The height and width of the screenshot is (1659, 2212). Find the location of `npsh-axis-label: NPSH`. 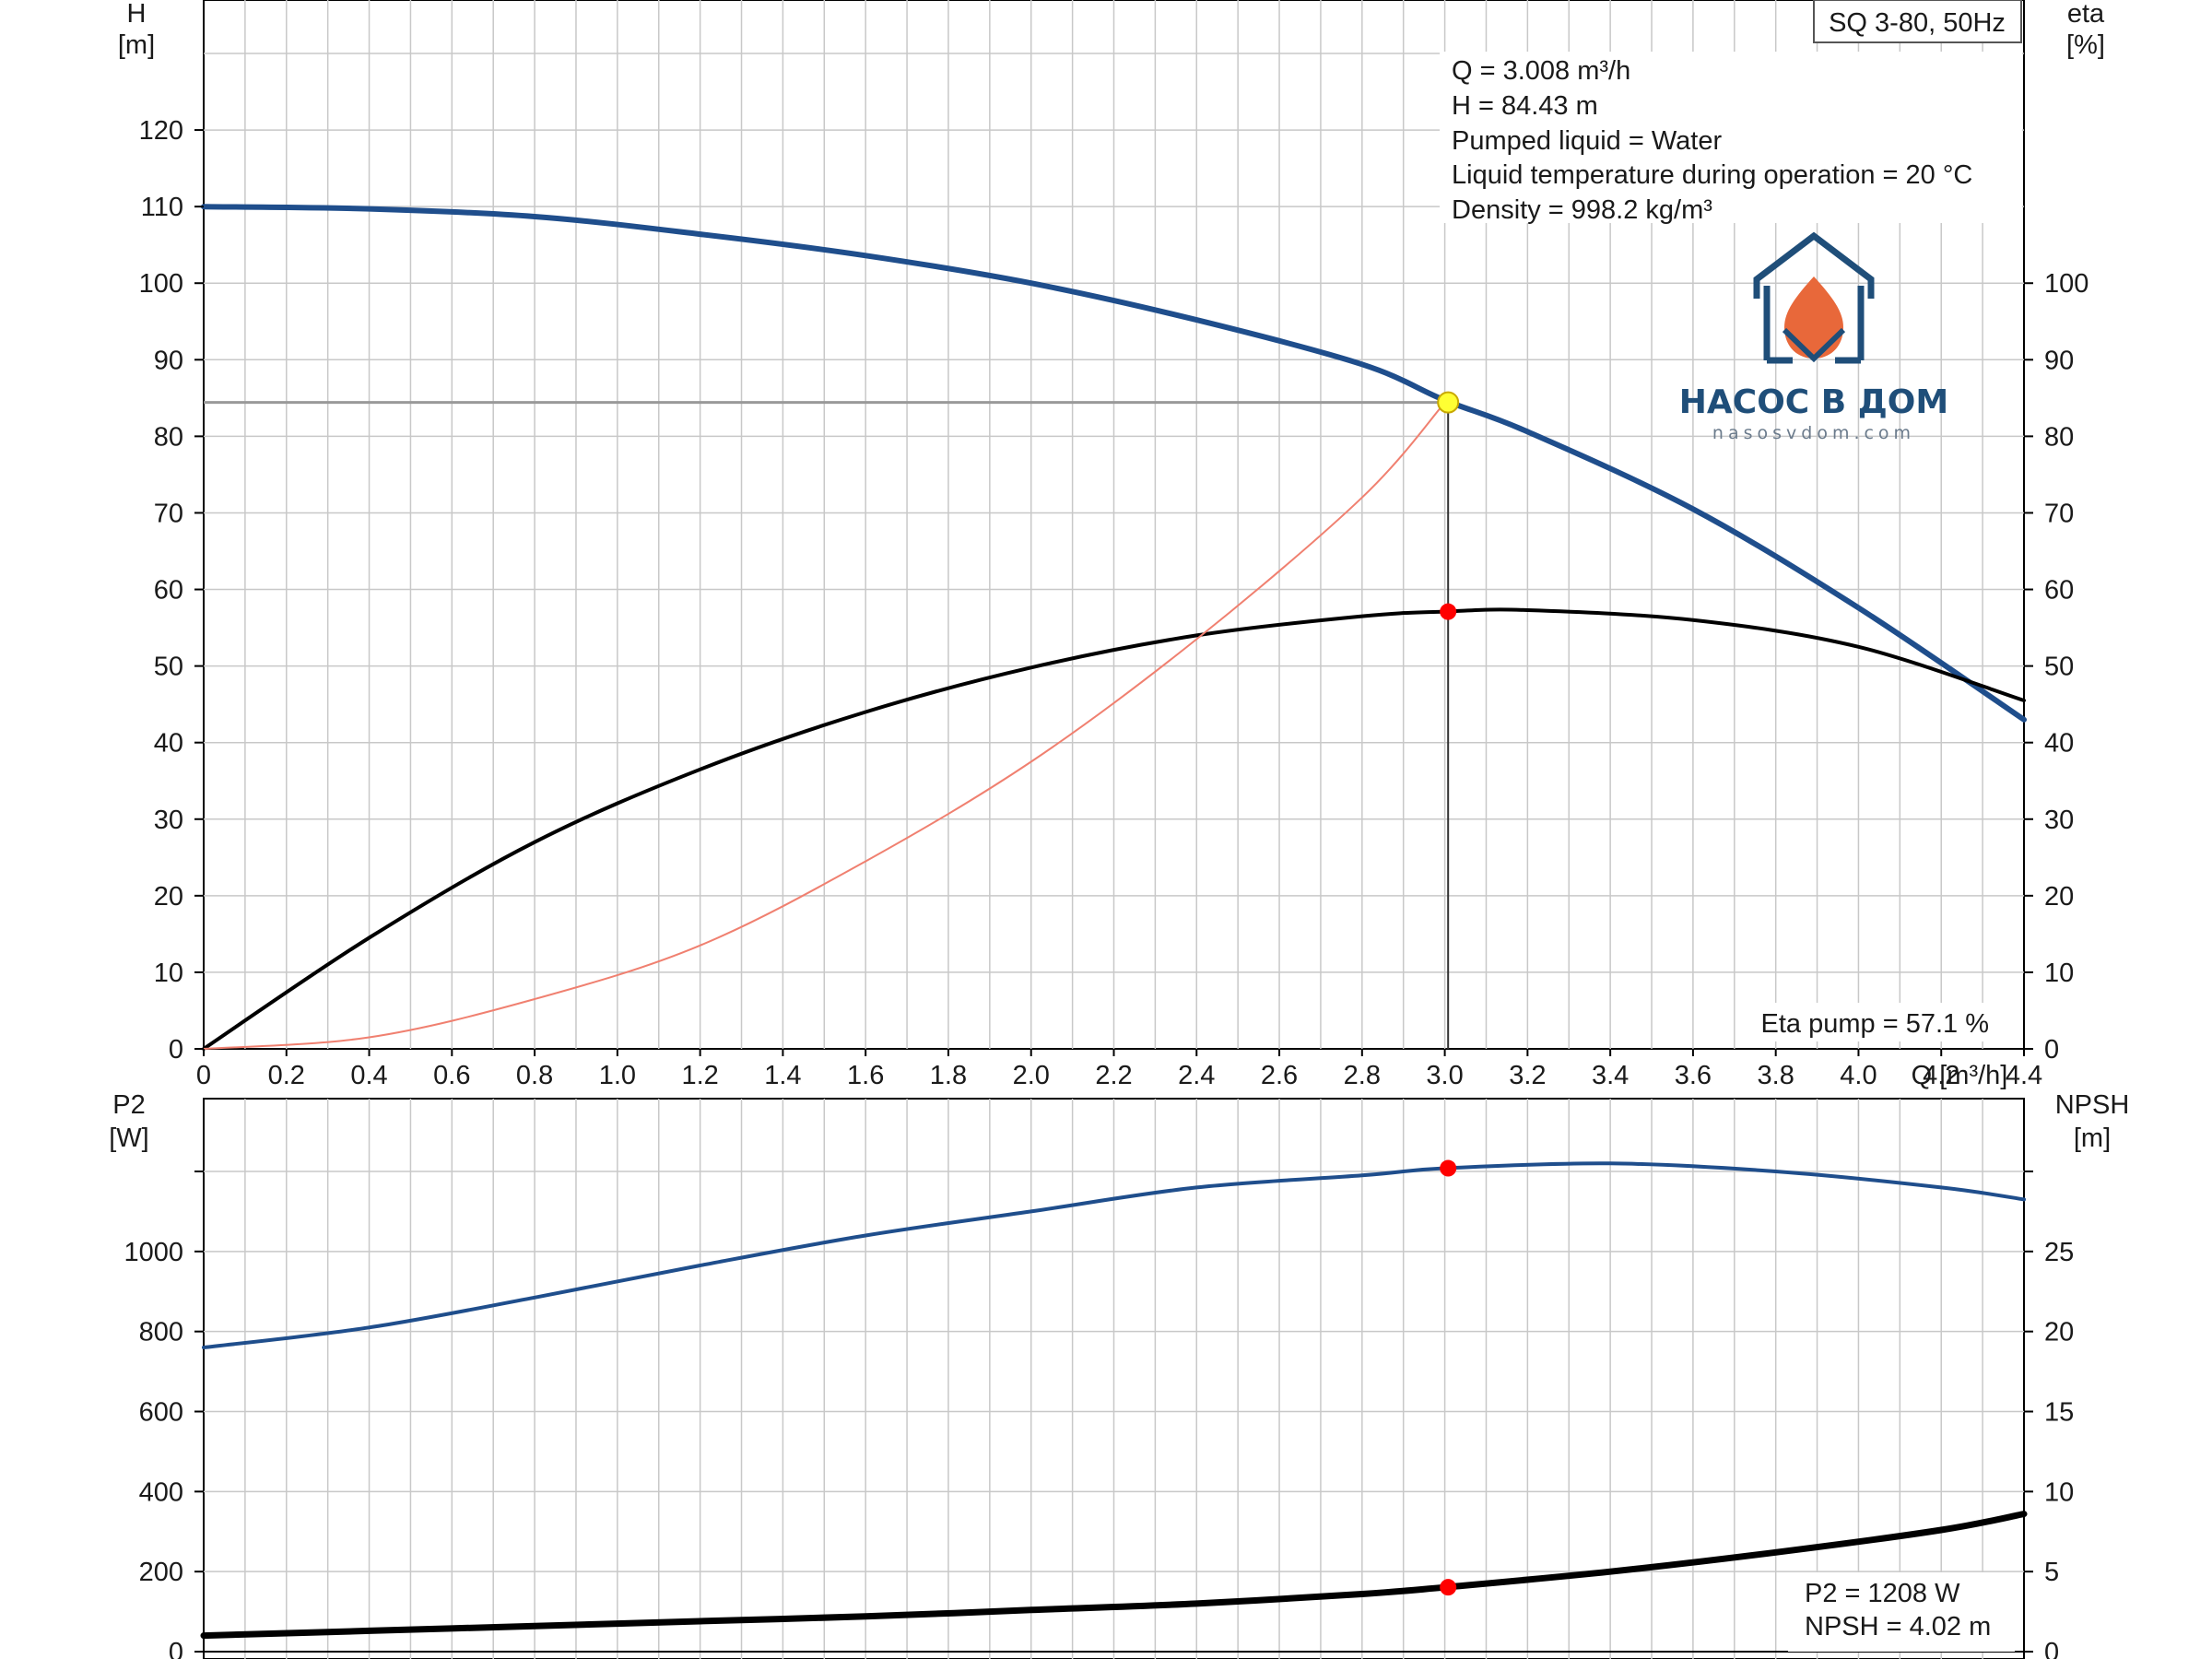

npsh-axis-label: NPSH is located at coordinates (2092, 1105).